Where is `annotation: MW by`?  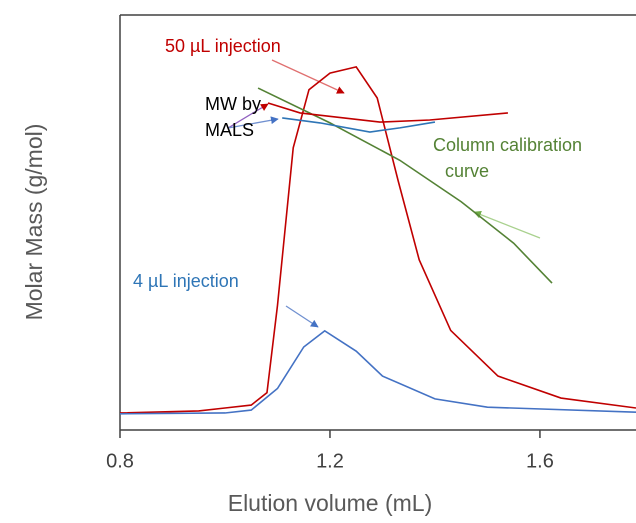 annotation: MW by is located at coordinates (233, 104).